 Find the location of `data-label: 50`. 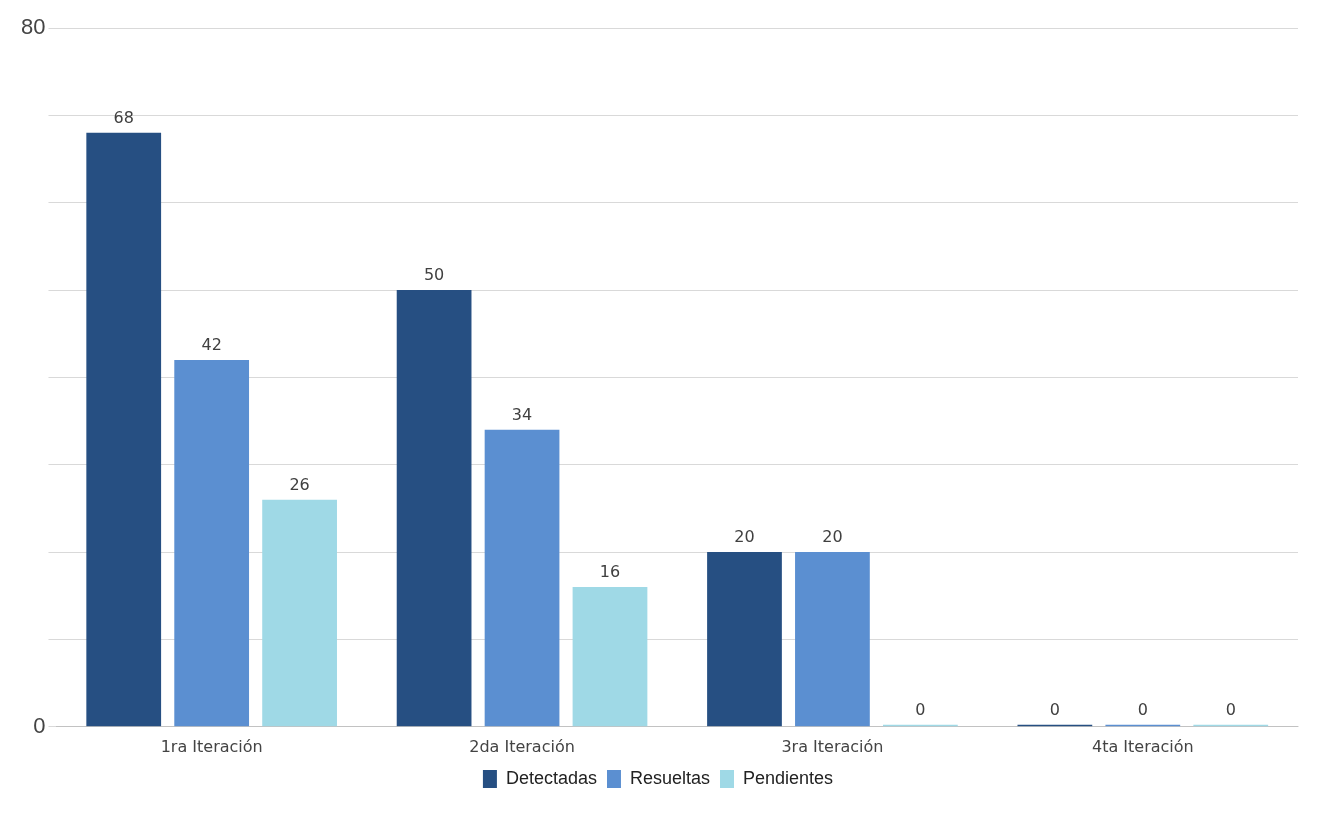

data-label: 50 is located at coordinates (434, 275).